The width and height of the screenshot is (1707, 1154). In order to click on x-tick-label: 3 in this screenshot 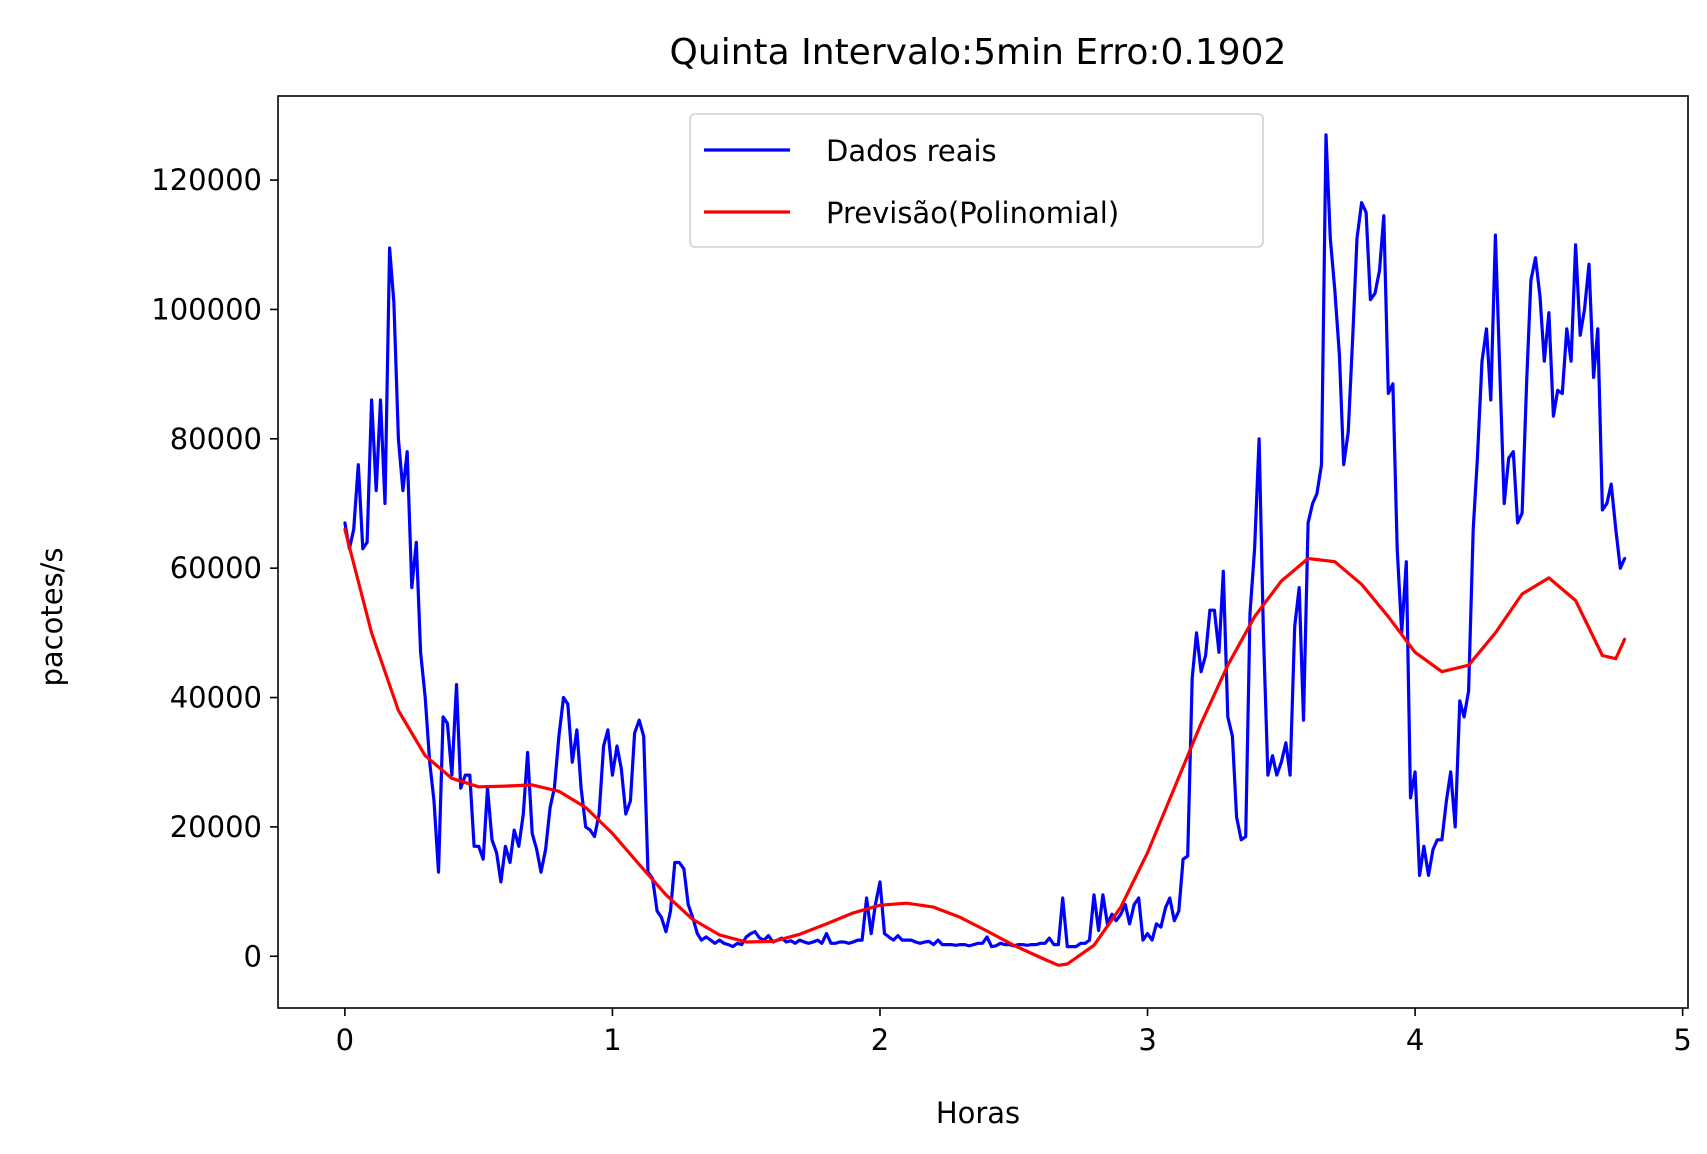, I will do `click(1147, 1040)`.